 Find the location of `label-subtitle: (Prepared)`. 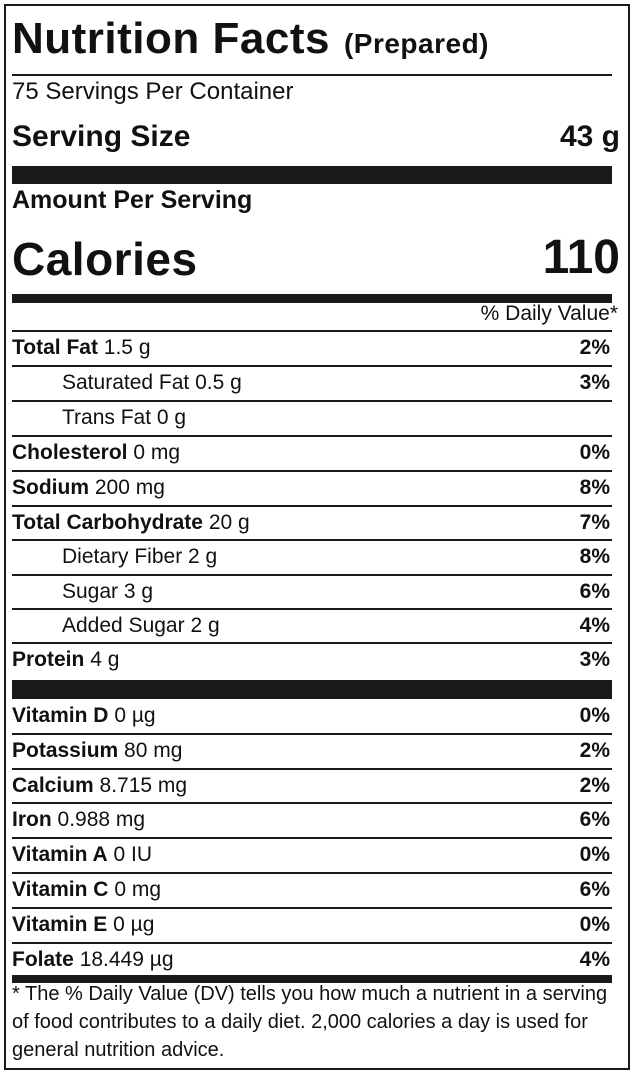

label-subtitle: (Prepared) is located at coordinates (416, 43).